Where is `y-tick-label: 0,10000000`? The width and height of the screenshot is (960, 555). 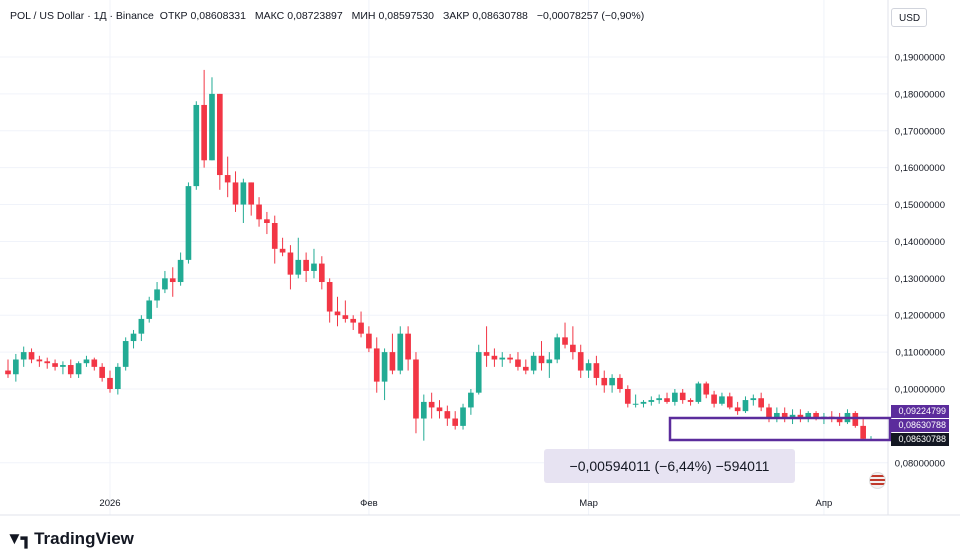
y-tick-label: 0,10000000 is located at coordinates (920, 390).